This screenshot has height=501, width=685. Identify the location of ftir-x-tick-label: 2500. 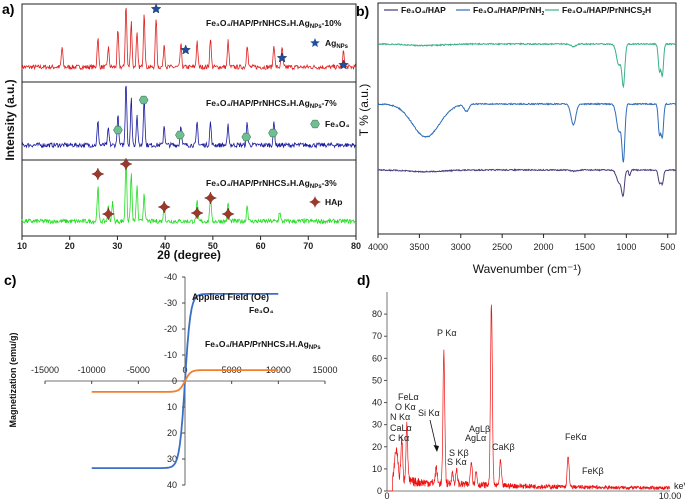
(502, 247).